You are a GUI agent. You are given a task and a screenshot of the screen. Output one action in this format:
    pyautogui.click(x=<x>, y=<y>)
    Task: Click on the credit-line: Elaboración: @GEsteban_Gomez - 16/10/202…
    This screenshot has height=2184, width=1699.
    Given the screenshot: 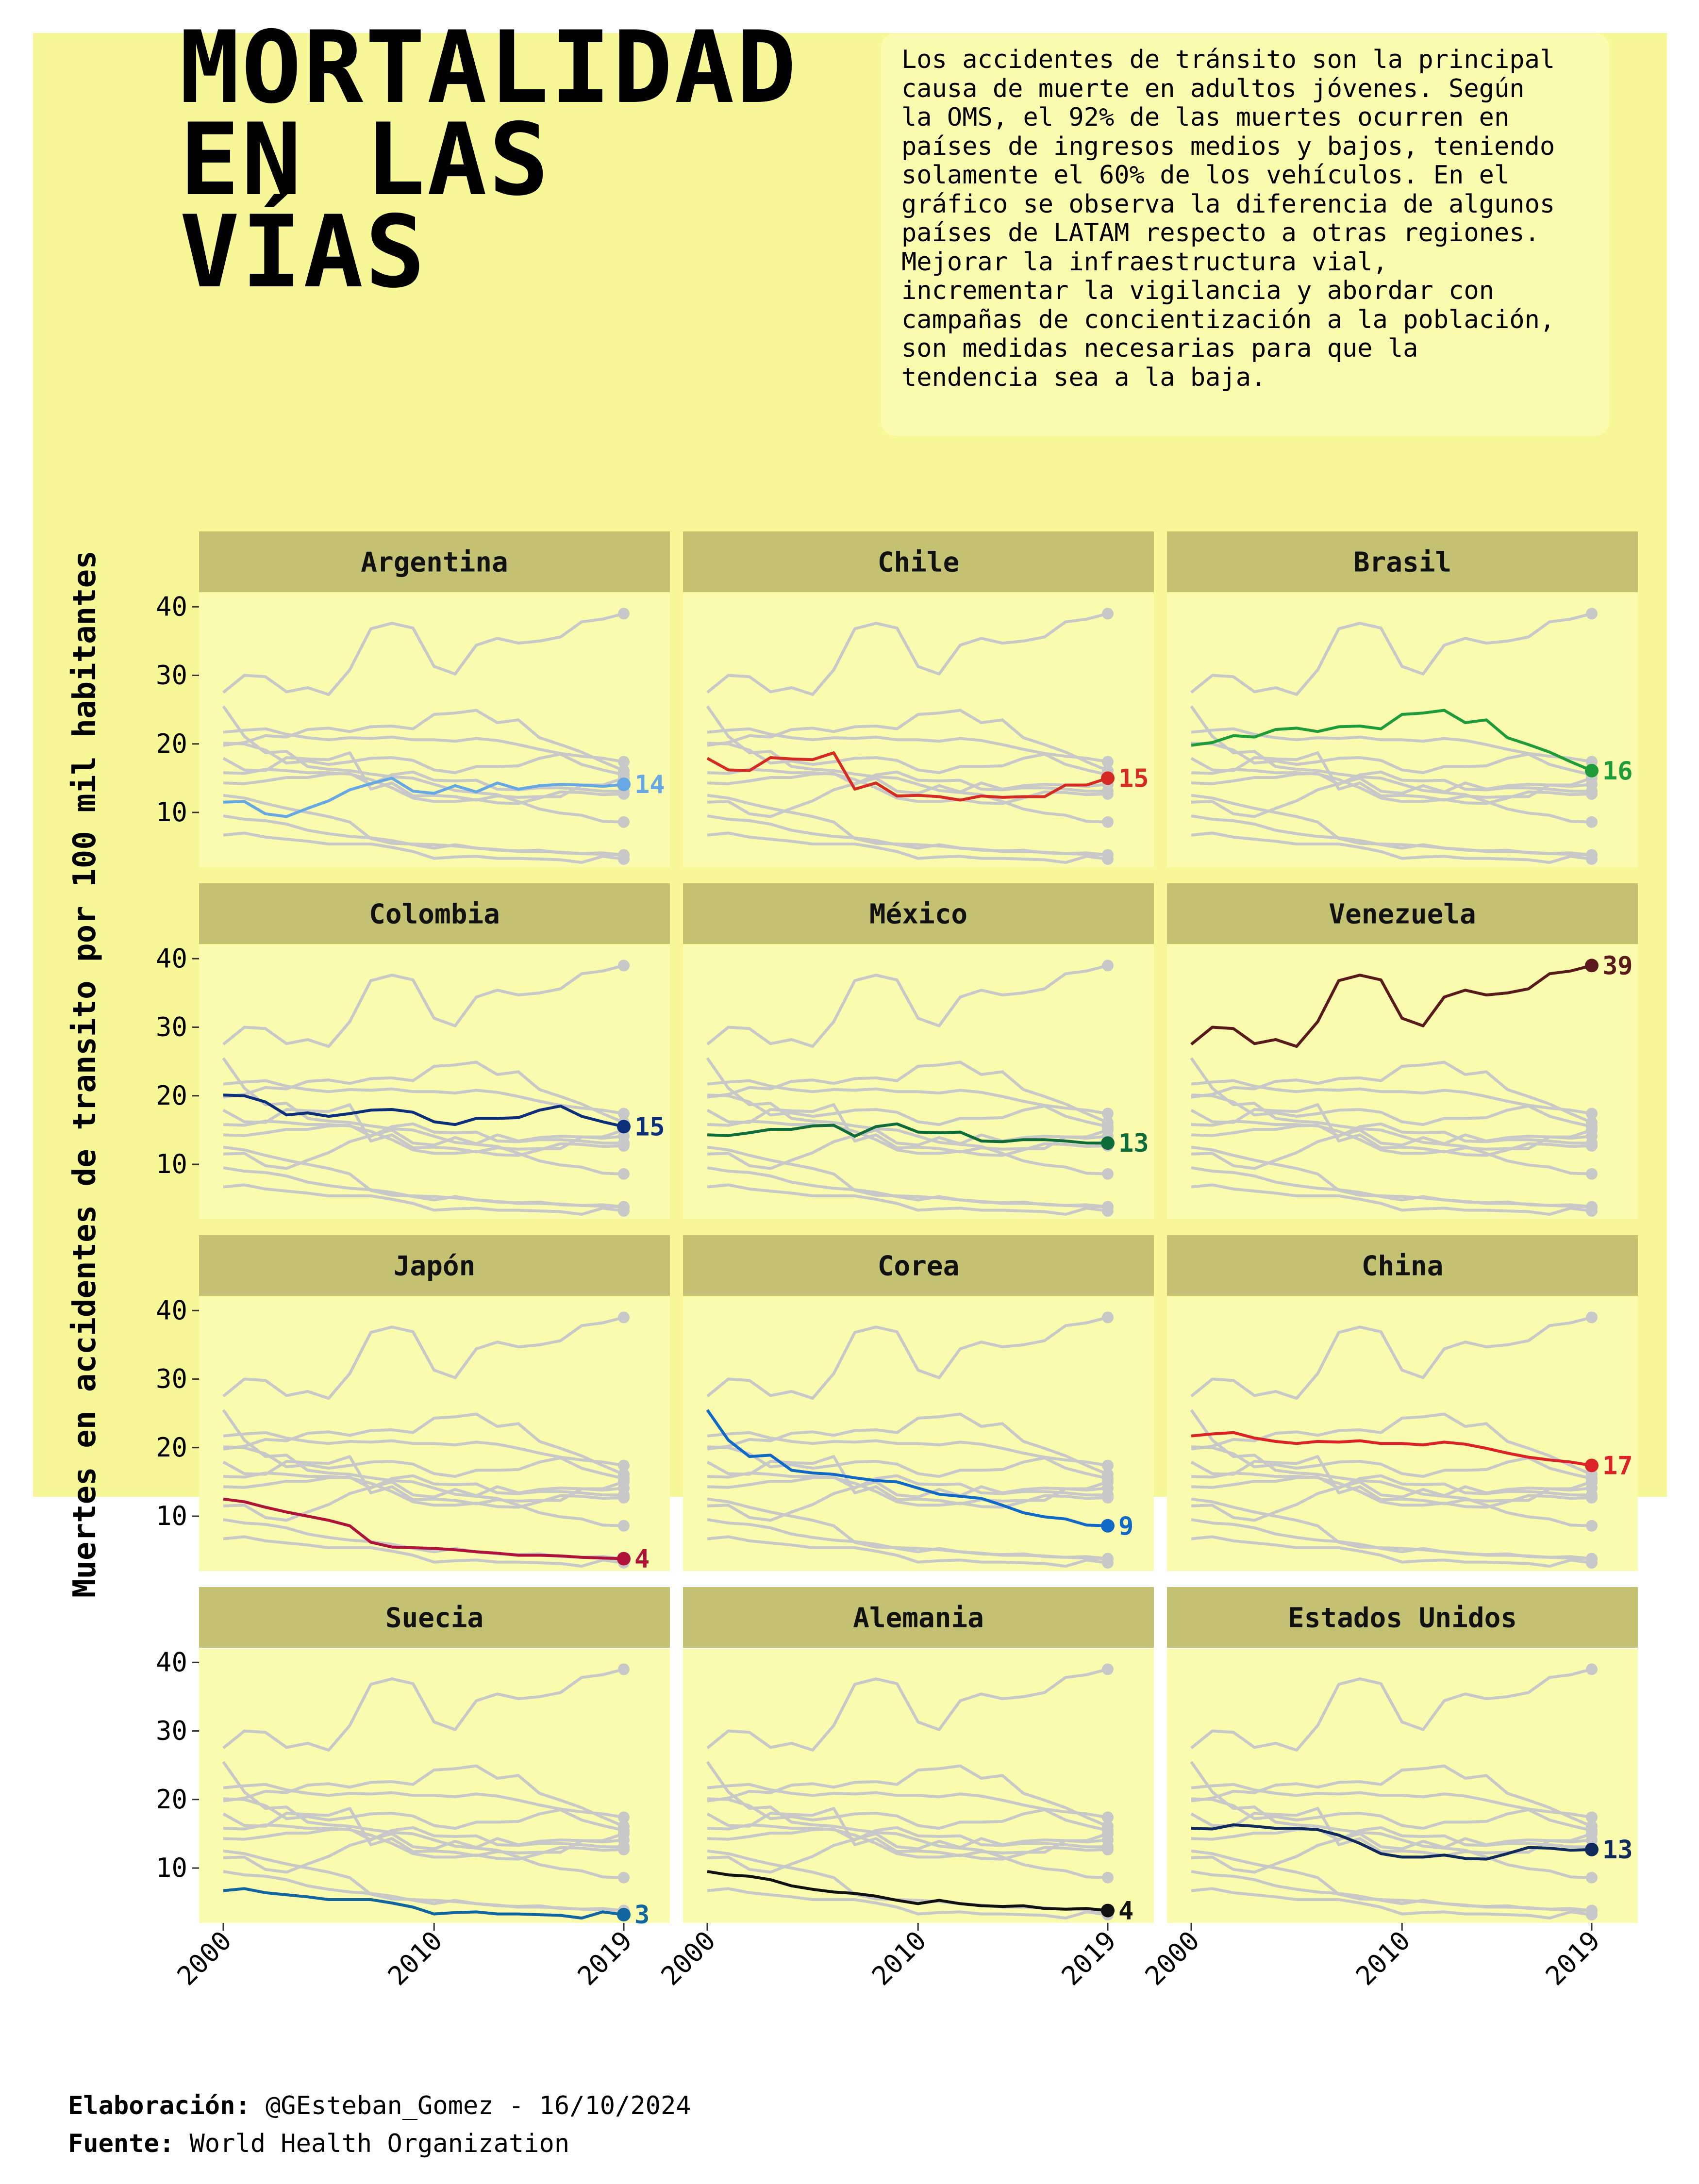 What is the action you would take?
    pyautogui.click(x=379, y=2106)
    